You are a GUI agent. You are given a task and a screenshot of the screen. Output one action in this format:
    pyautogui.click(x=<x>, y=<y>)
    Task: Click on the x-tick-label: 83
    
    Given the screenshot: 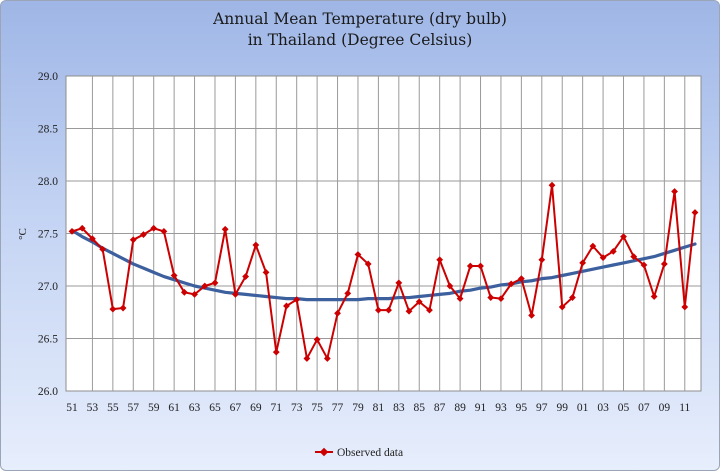 What is the action you would take?
    pyautogui.click(x=399, y=408)
    